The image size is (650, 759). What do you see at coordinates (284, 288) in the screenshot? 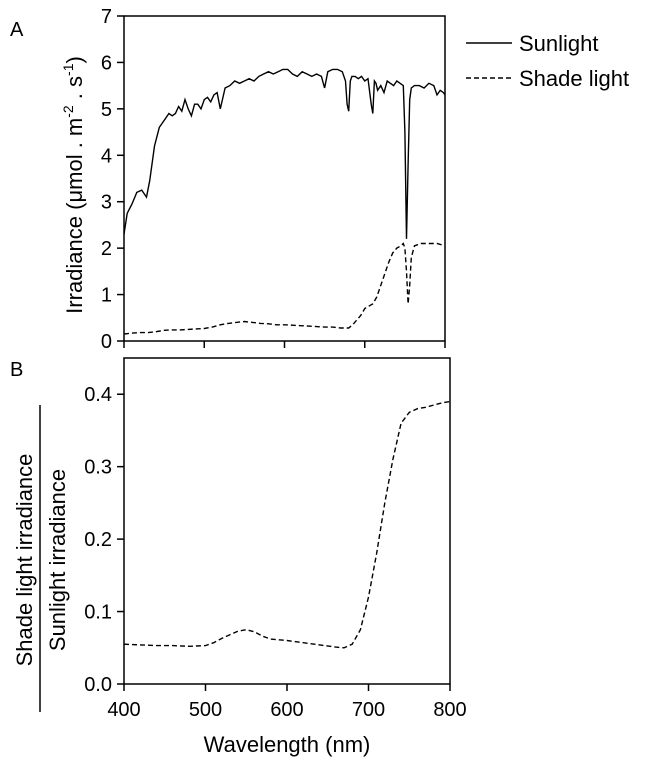
I see `shade-light-line` at bounding box center [284, 288].